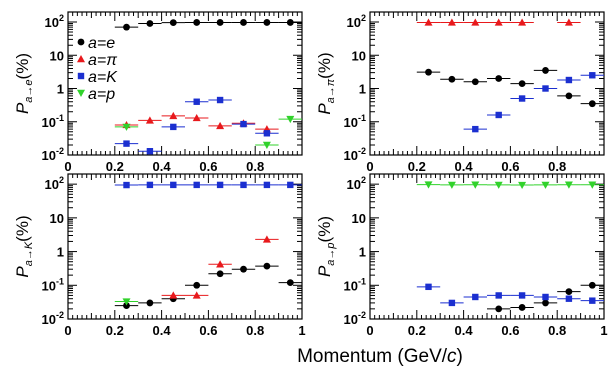 The width and height of the screenshot is (614, 374). What do you see at coordinates (557, 166) in the screenshot?
I see `x-tick-label: 0.8` at bounding box center [557, 166].